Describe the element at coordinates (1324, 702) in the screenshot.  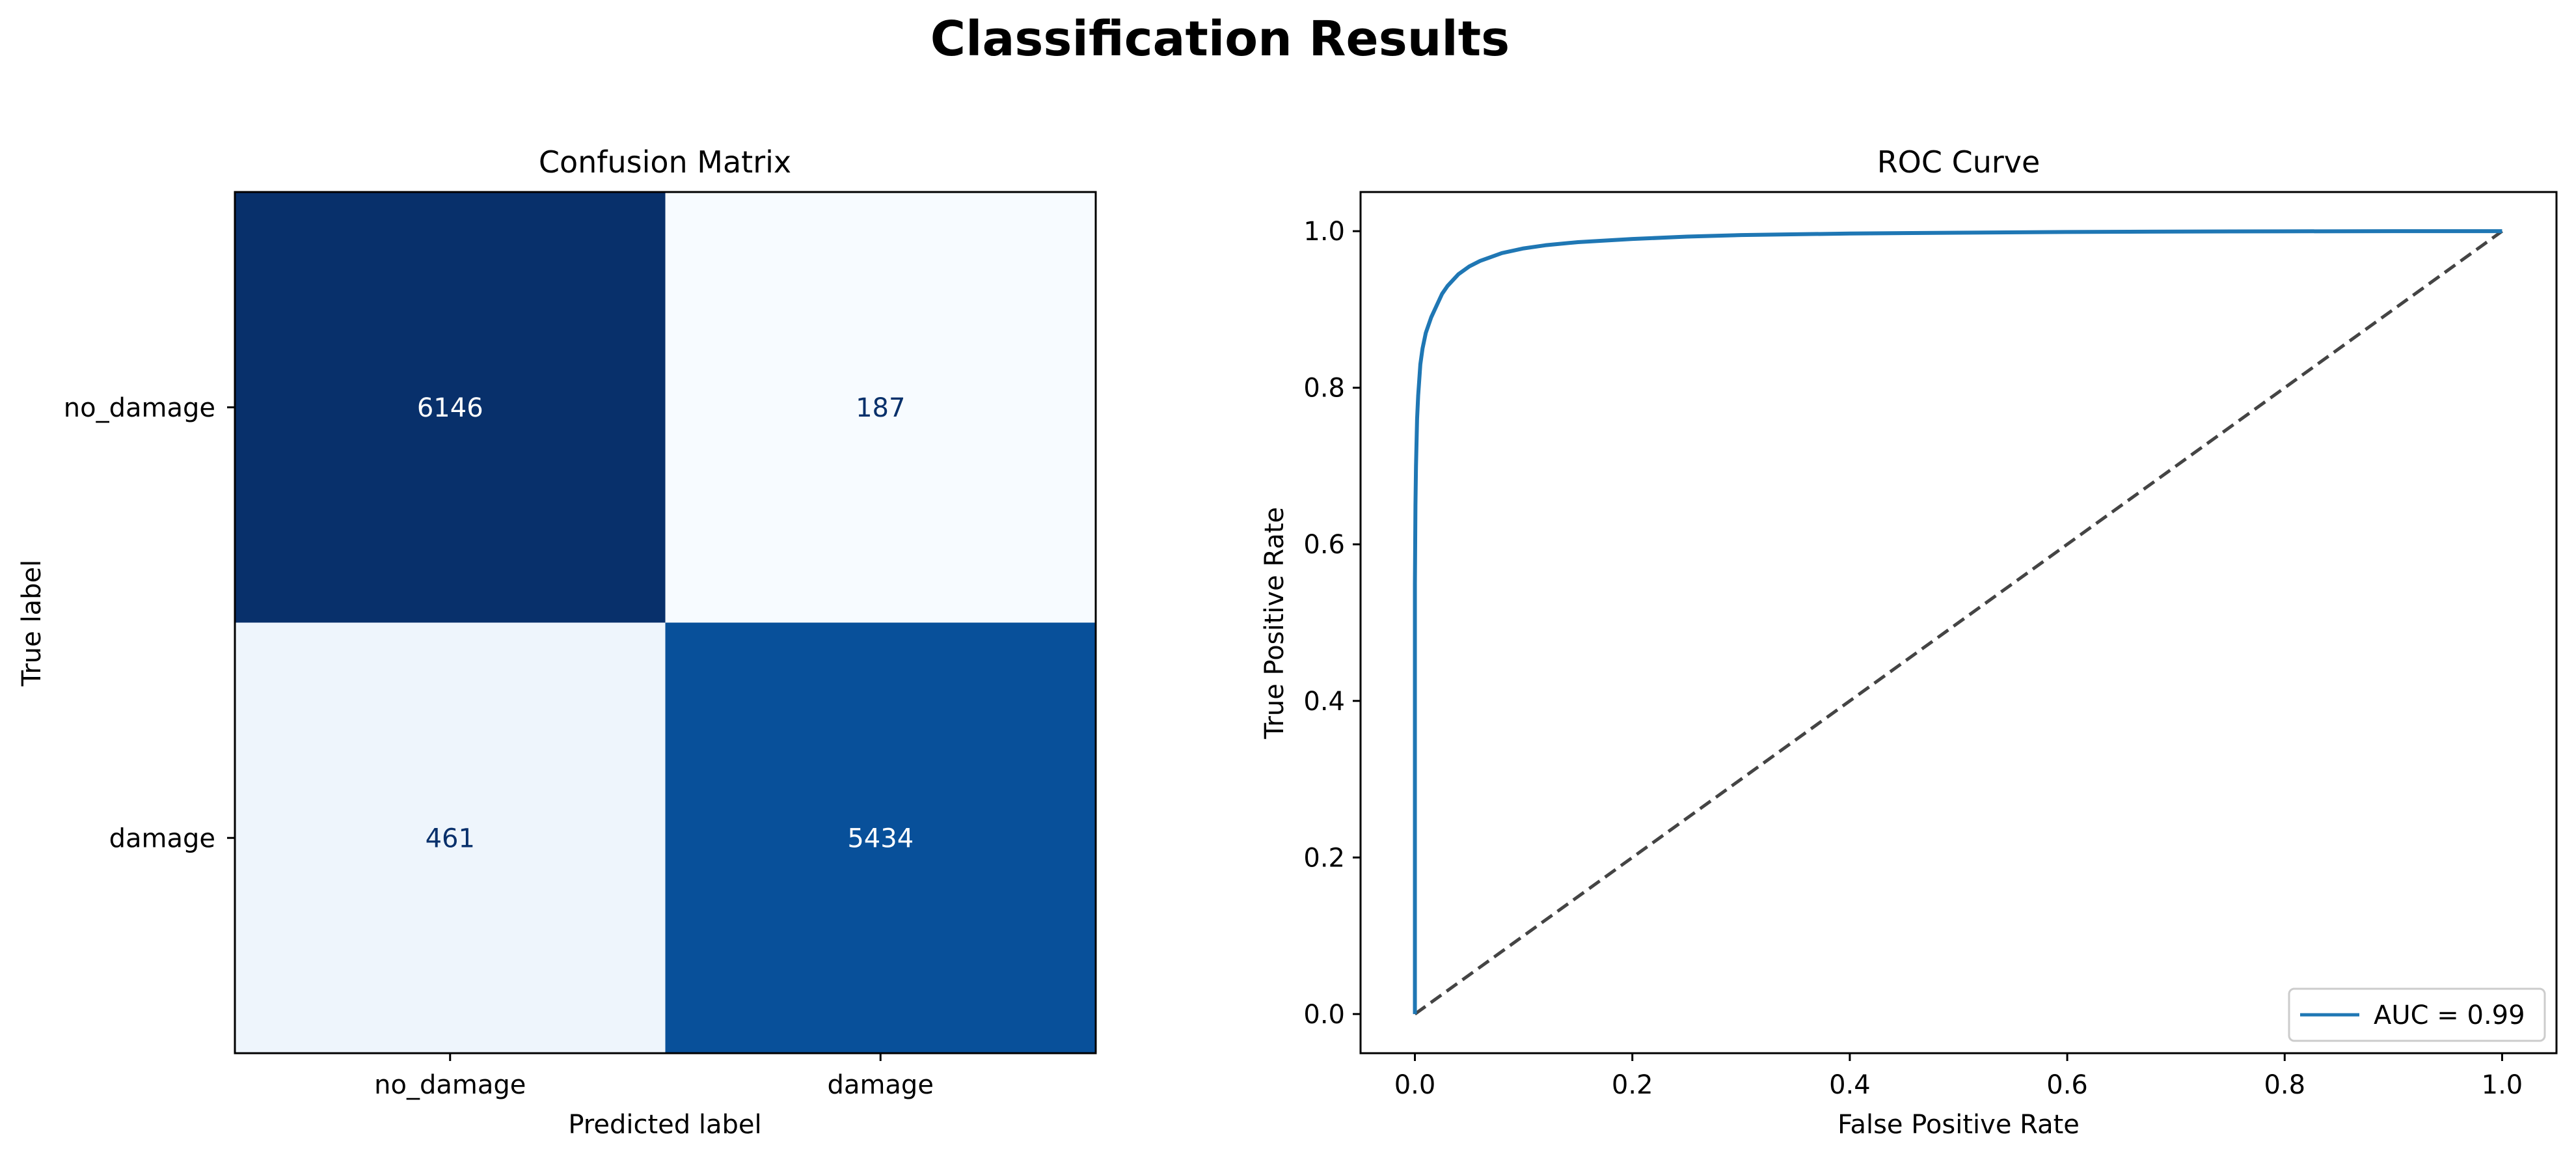
I see `roc-y-tick-label: 0.4` at that location.